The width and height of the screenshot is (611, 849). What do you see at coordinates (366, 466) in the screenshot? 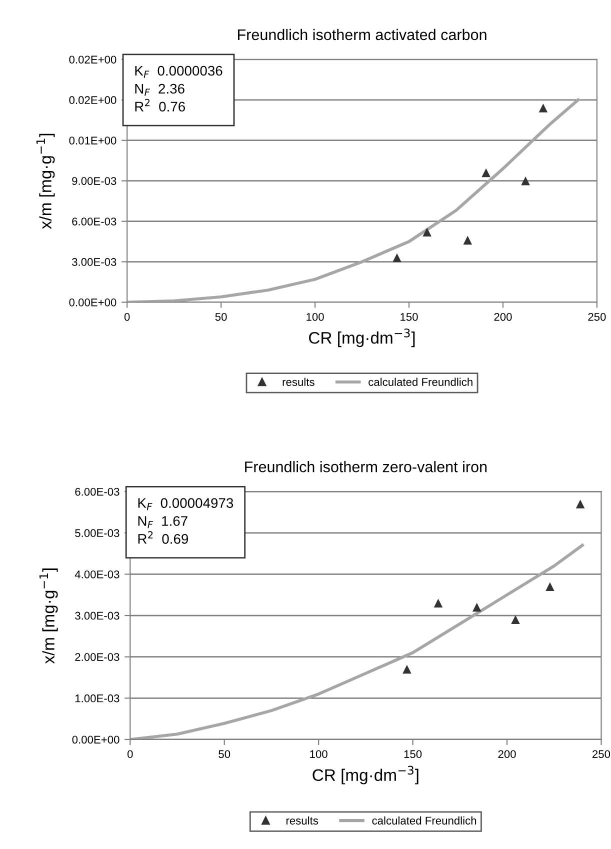
I see `chart-title: Freundlich isotherm zero-valent iron` at bounding box center [366, 466].